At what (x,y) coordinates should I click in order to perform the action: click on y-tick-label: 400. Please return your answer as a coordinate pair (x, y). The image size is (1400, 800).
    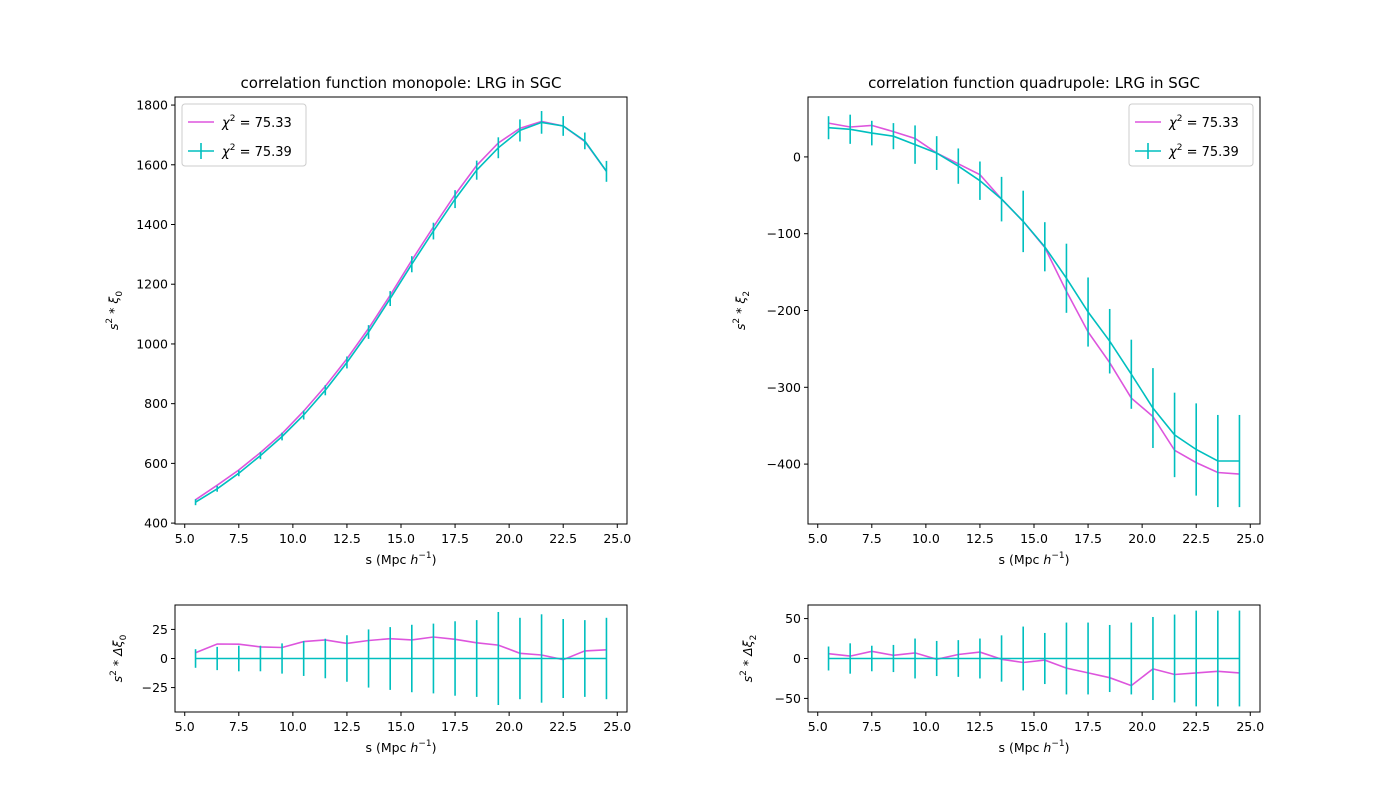
    Looking at the image, I should click on (156, 523).